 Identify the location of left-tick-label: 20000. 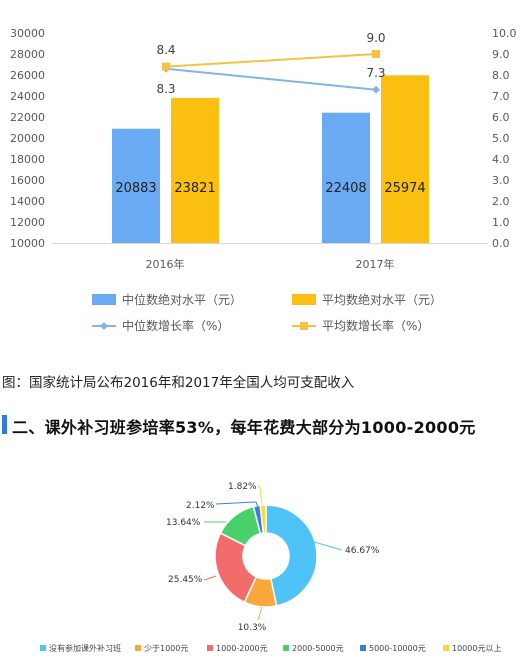
(27, 138).